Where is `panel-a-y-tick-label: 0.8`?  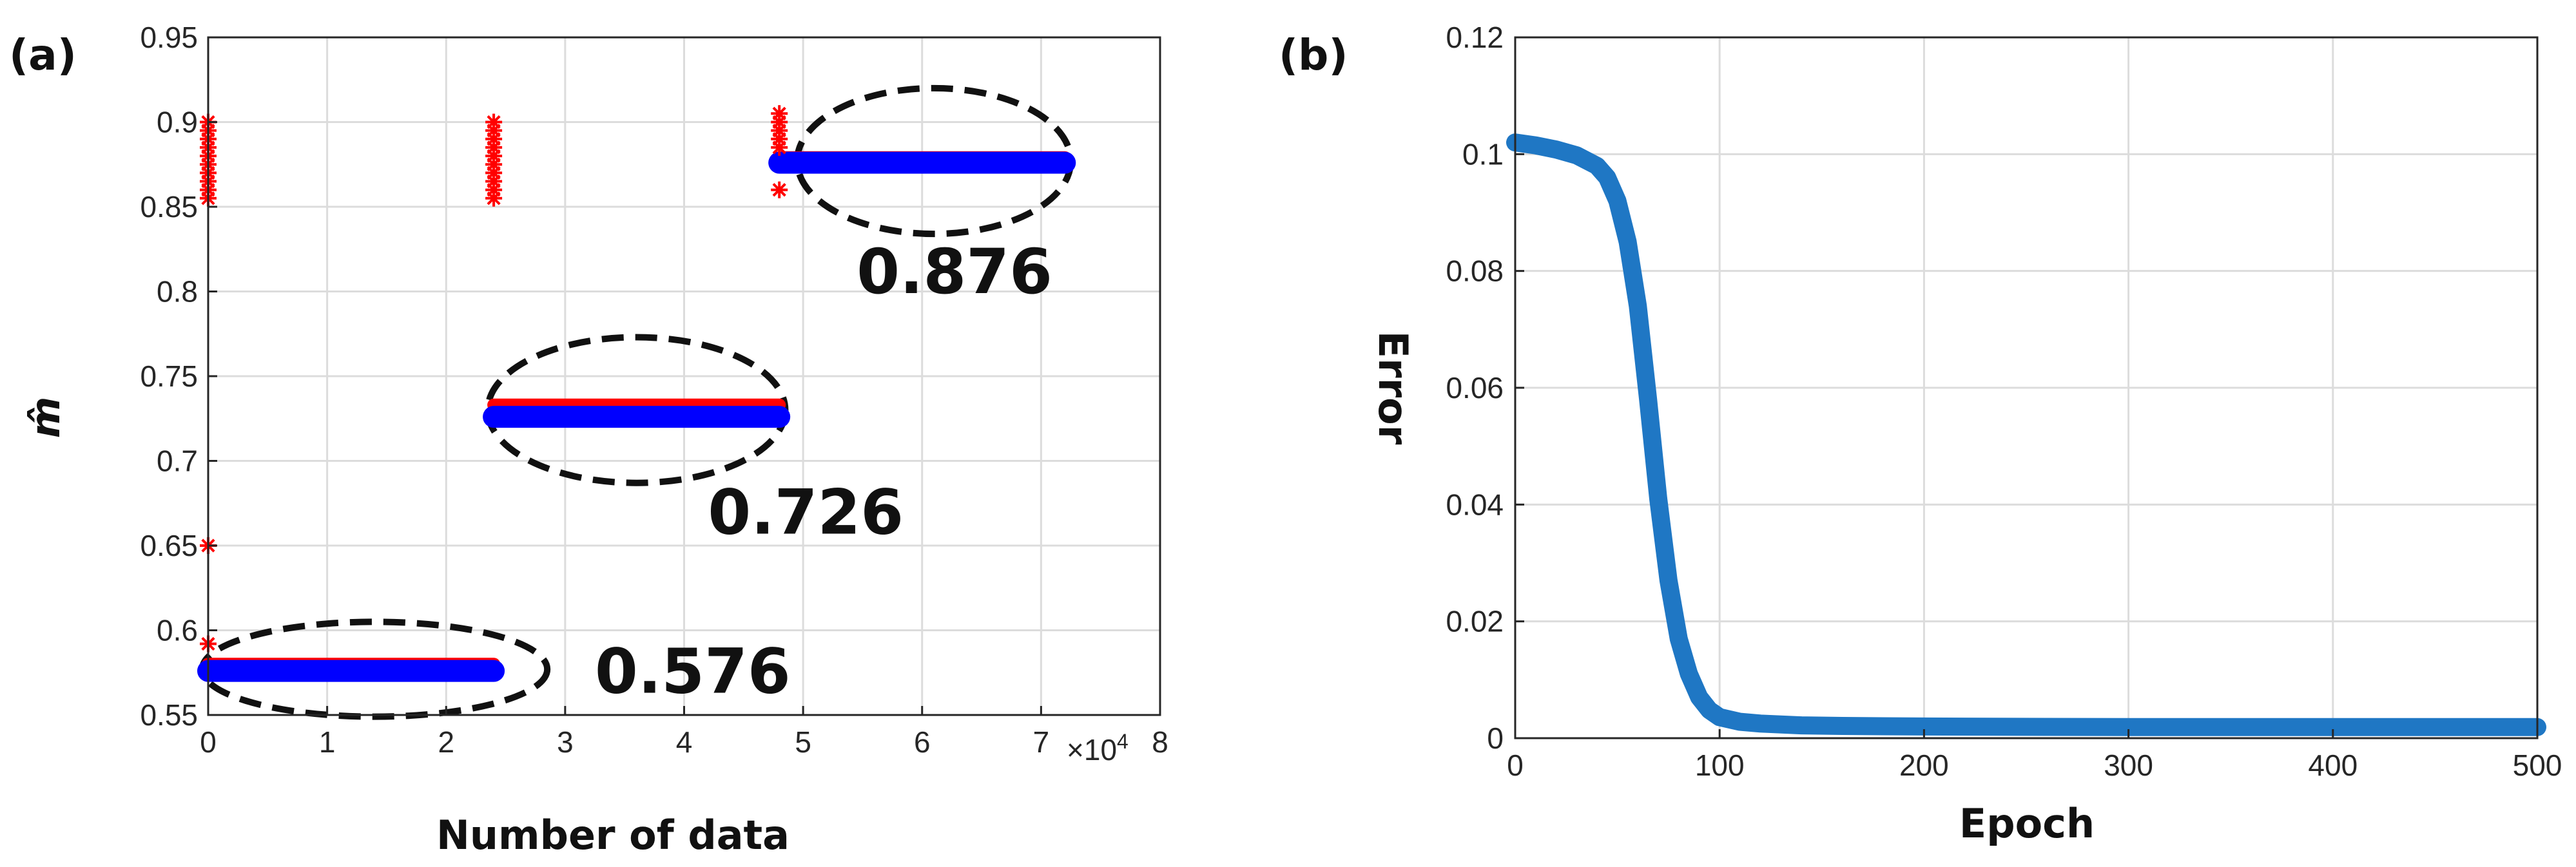
panel-a-y-tick-label: 0.8 is located at coordinates (177, 292).